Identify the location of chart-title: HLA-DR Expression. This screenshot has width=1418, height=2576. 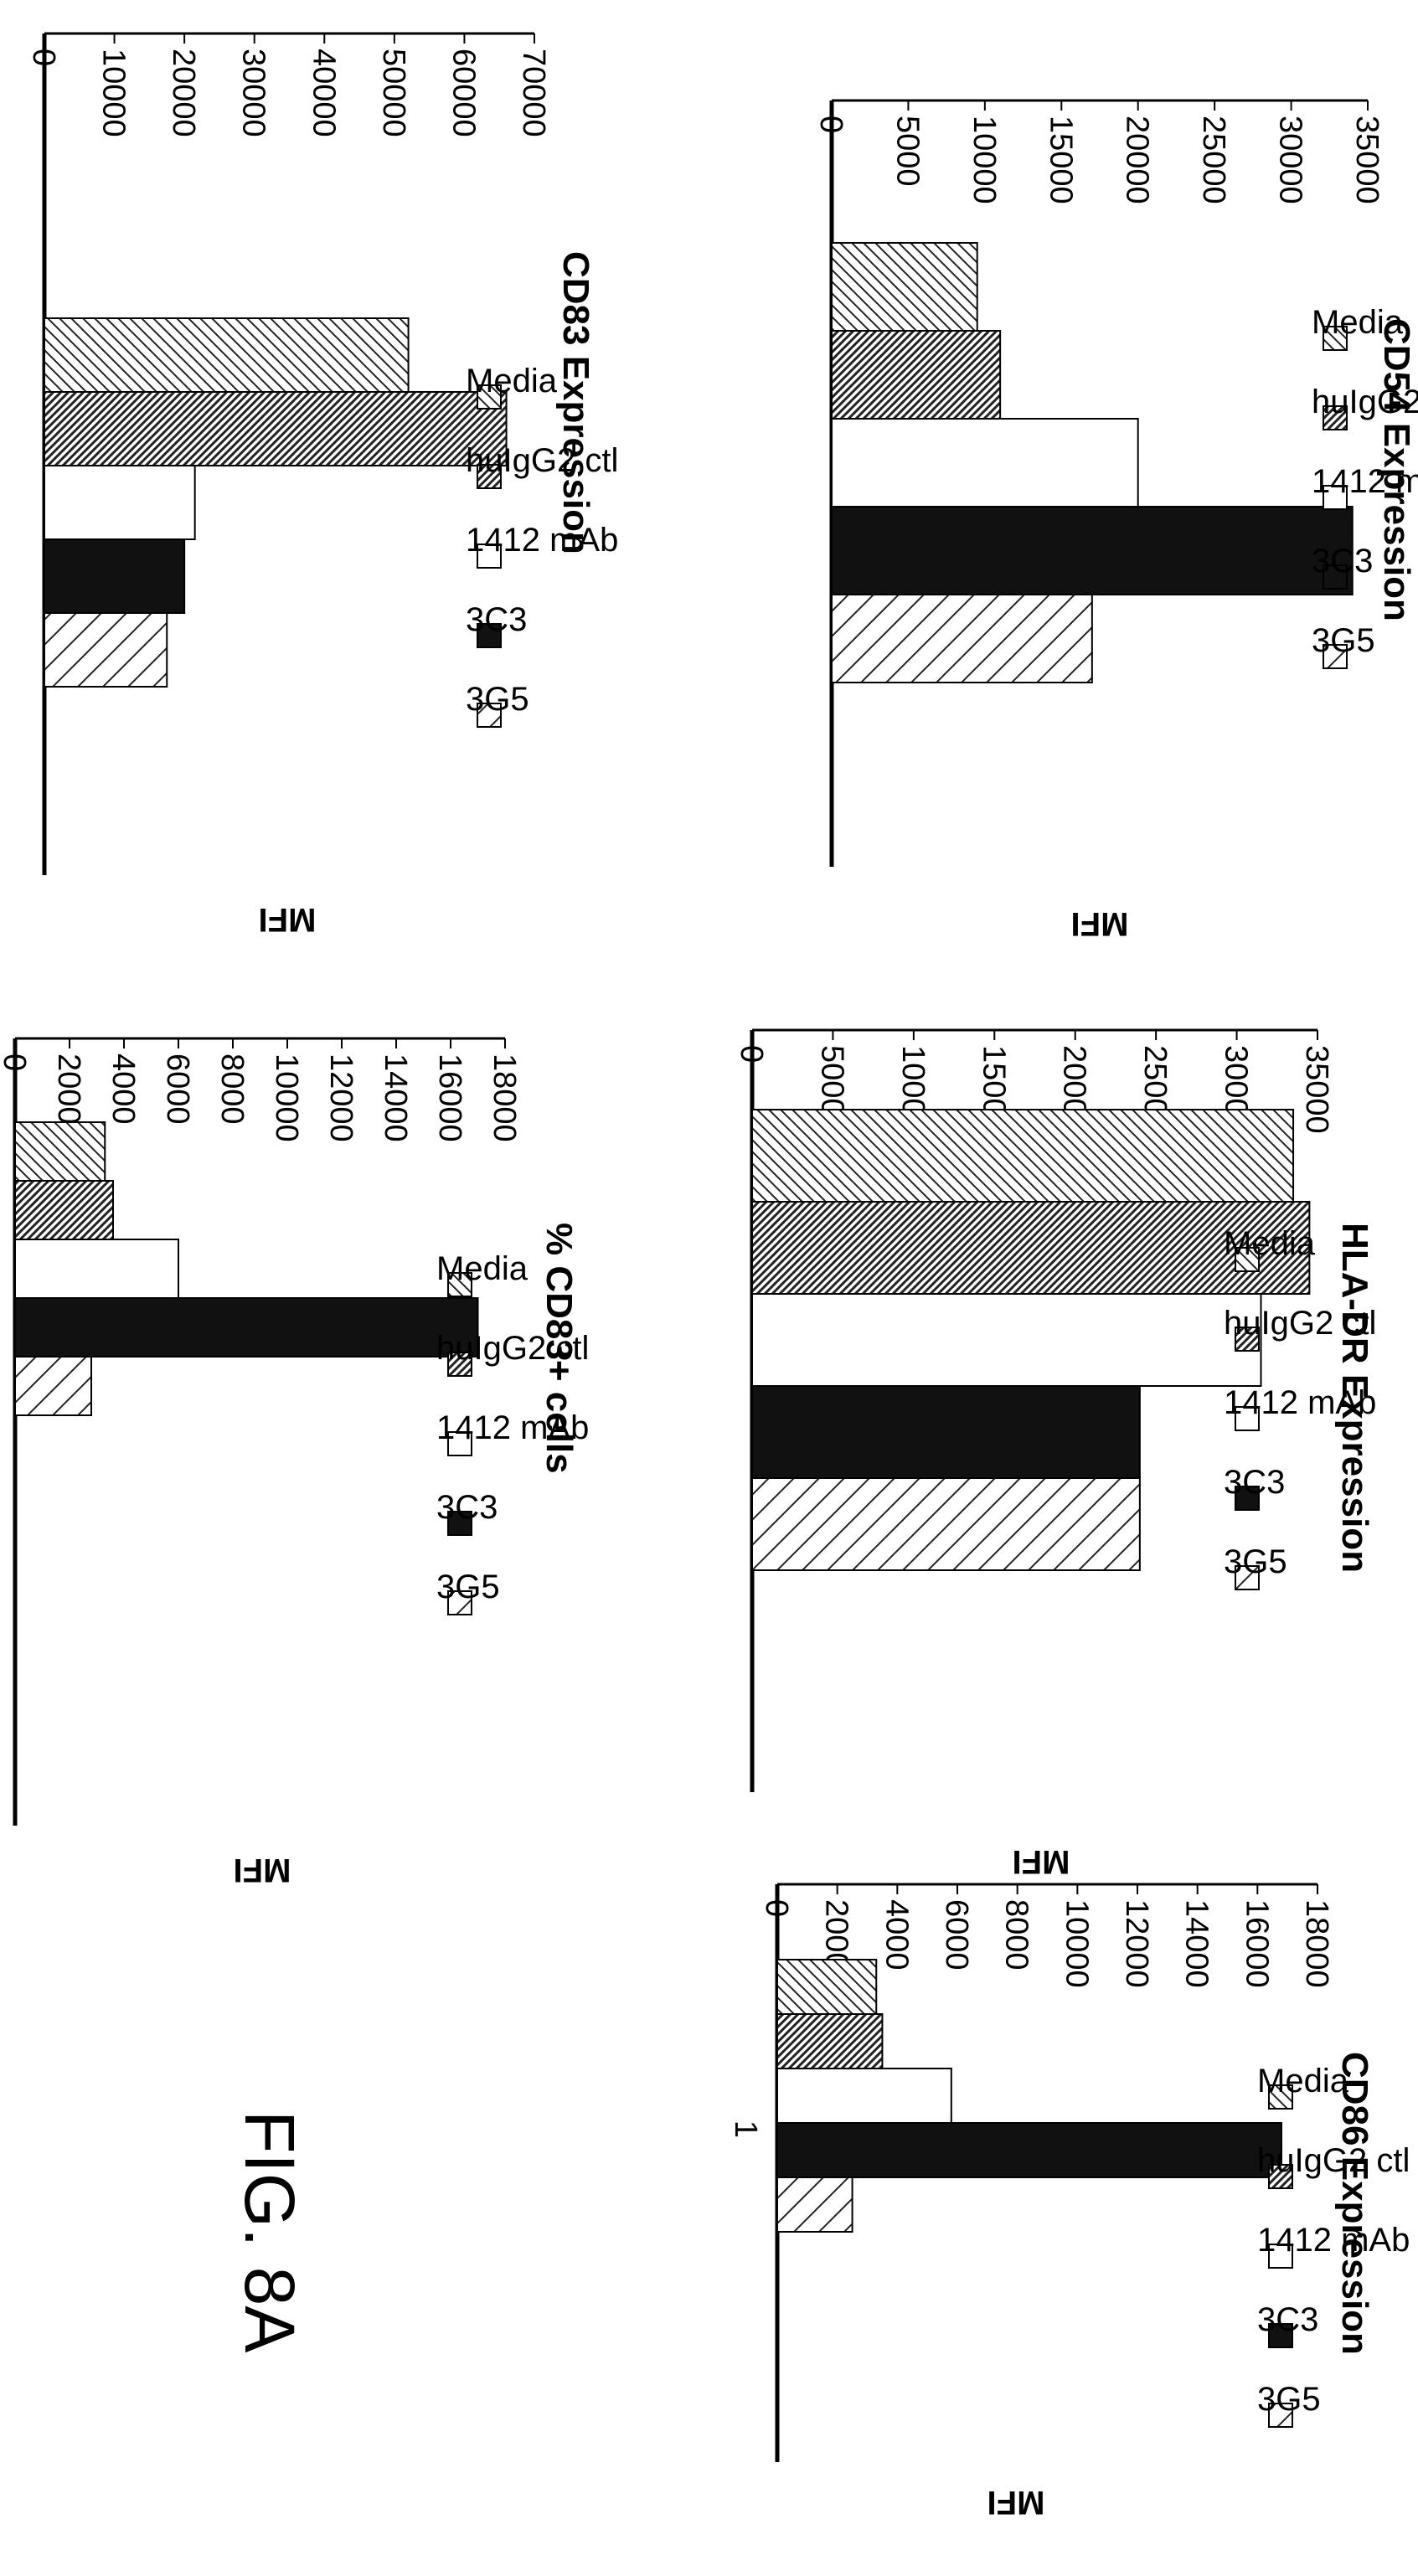
(1354, 1398).